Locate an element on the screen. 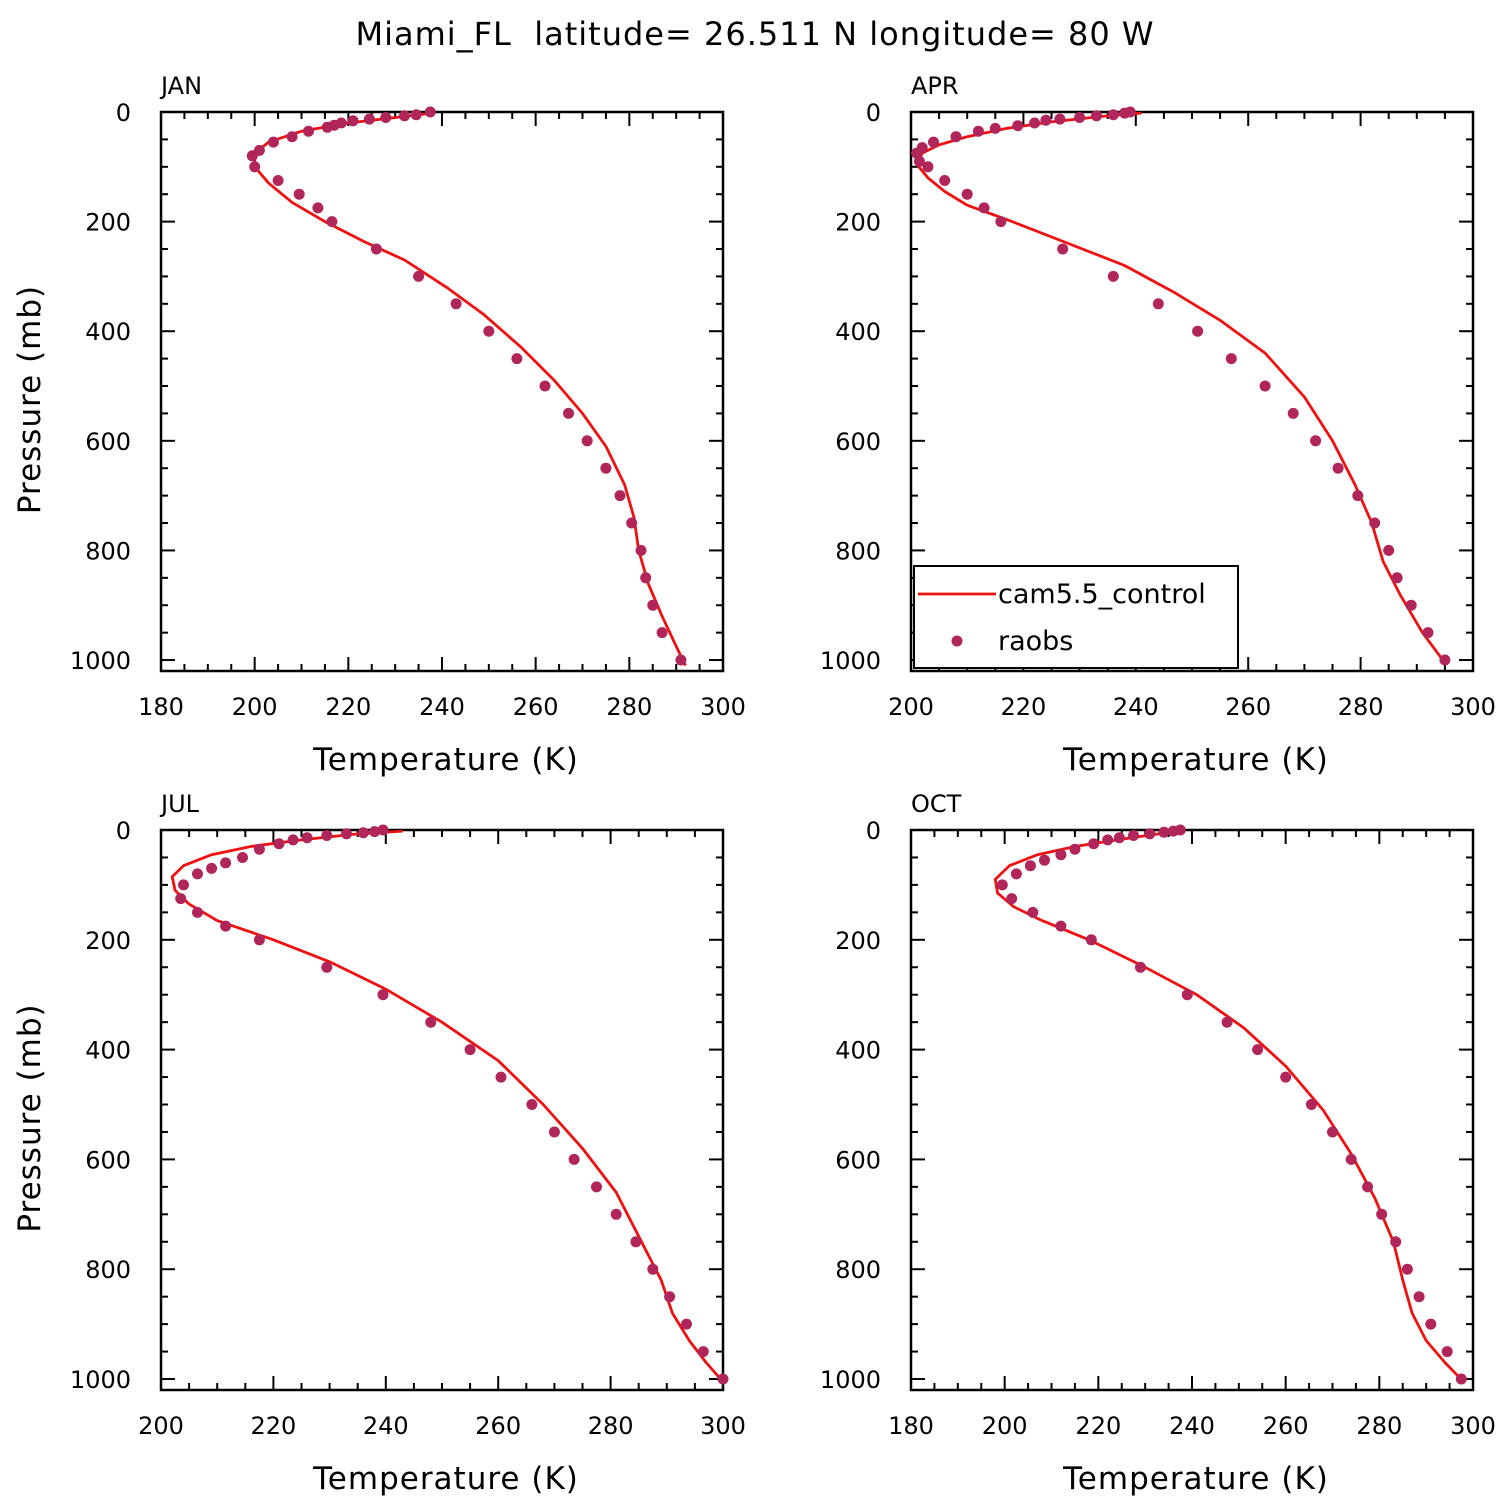 This screenshot has height=1510, width=1510. legend-marker-swatch is located at coordinates (957, 641).